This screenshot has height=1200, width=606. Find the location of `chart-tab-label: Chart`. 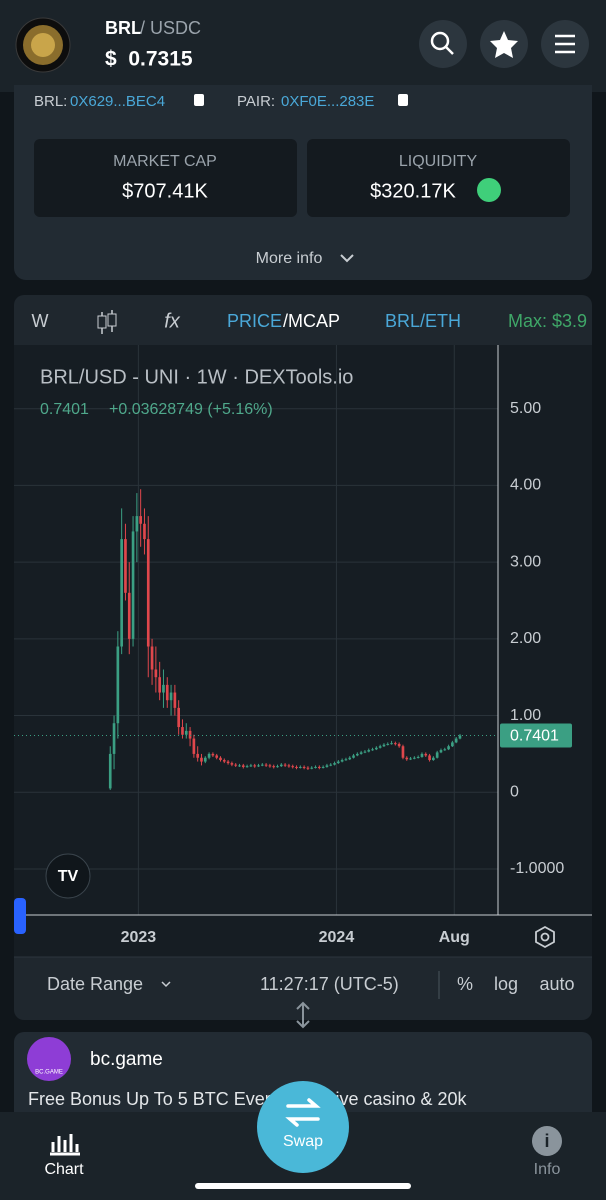

chart-tab-label: Chart is located at coordinates (64, 1169).